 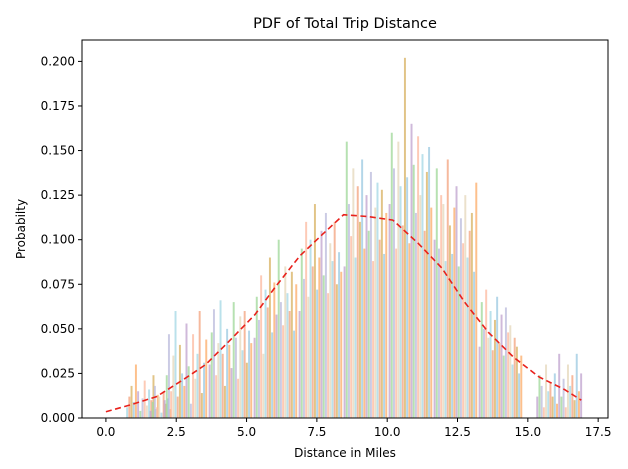 What do you see at coordinates (58, 151) in the screenshot?
I see `y-tick-label: 0.150` at bounding box center [58, 151].